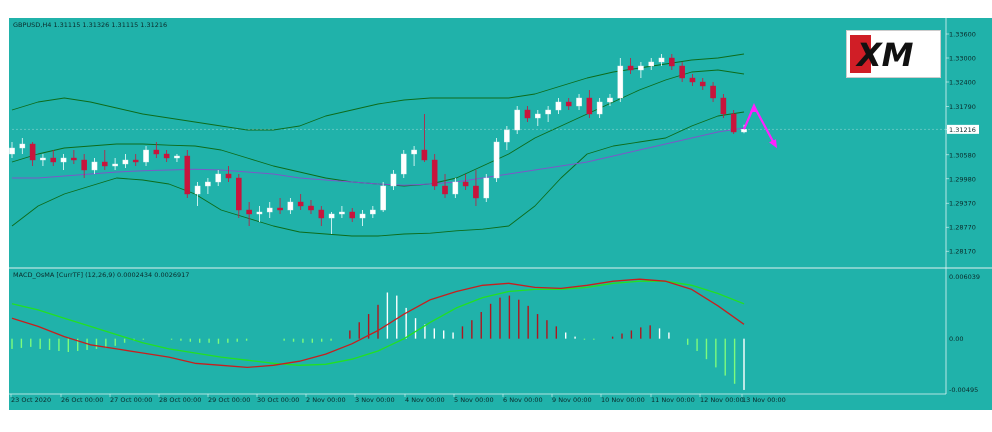  I want to click on price-tick-label: 1.32400, so click(962, 83).